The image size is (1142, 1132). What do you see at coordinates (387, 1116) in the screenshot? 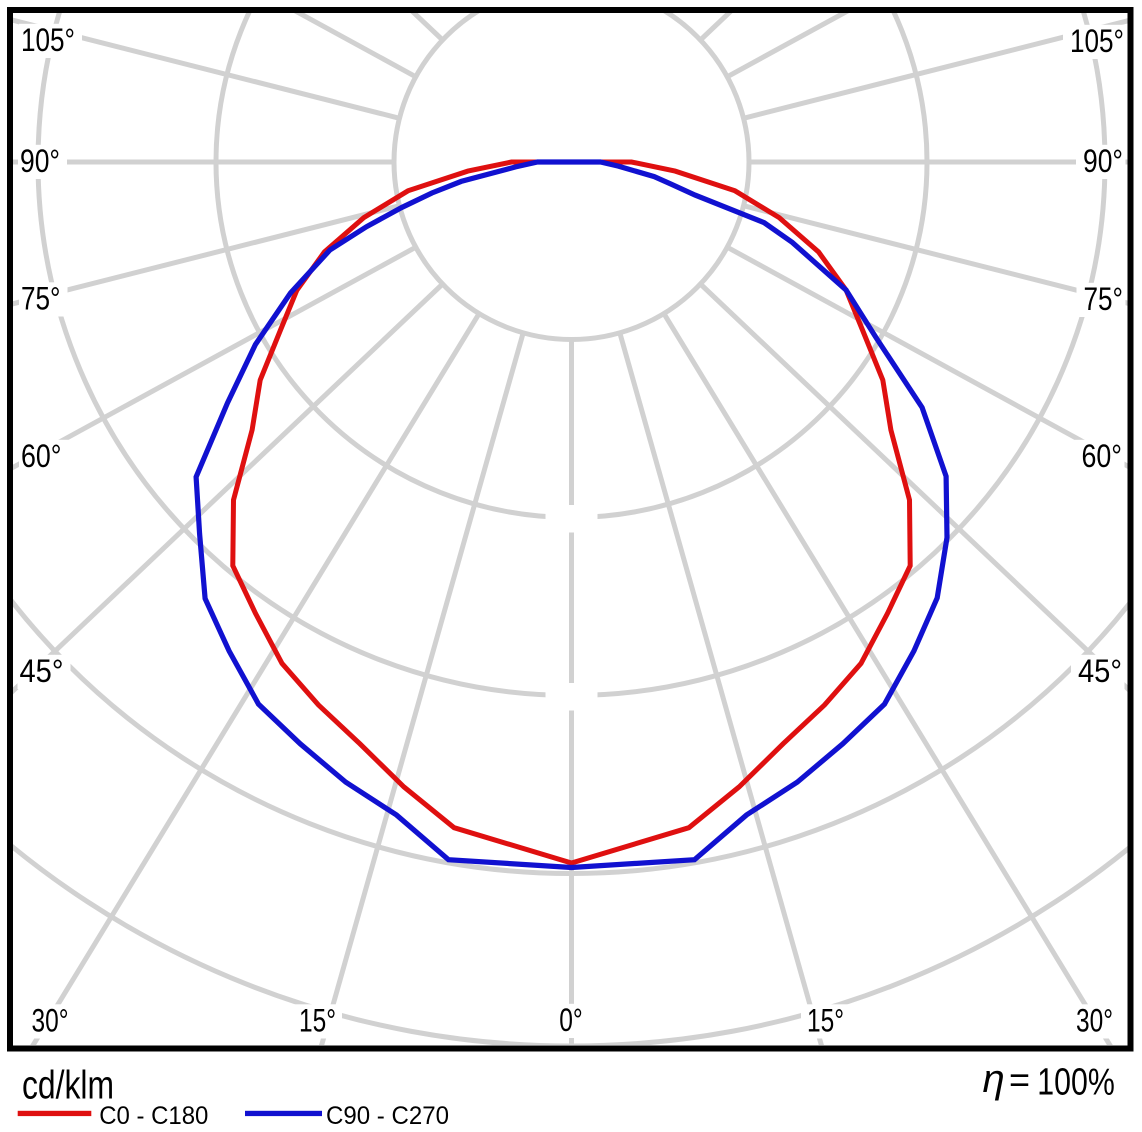
I see `svg-text: C90 - C270` at bounding box center [387, 1116].